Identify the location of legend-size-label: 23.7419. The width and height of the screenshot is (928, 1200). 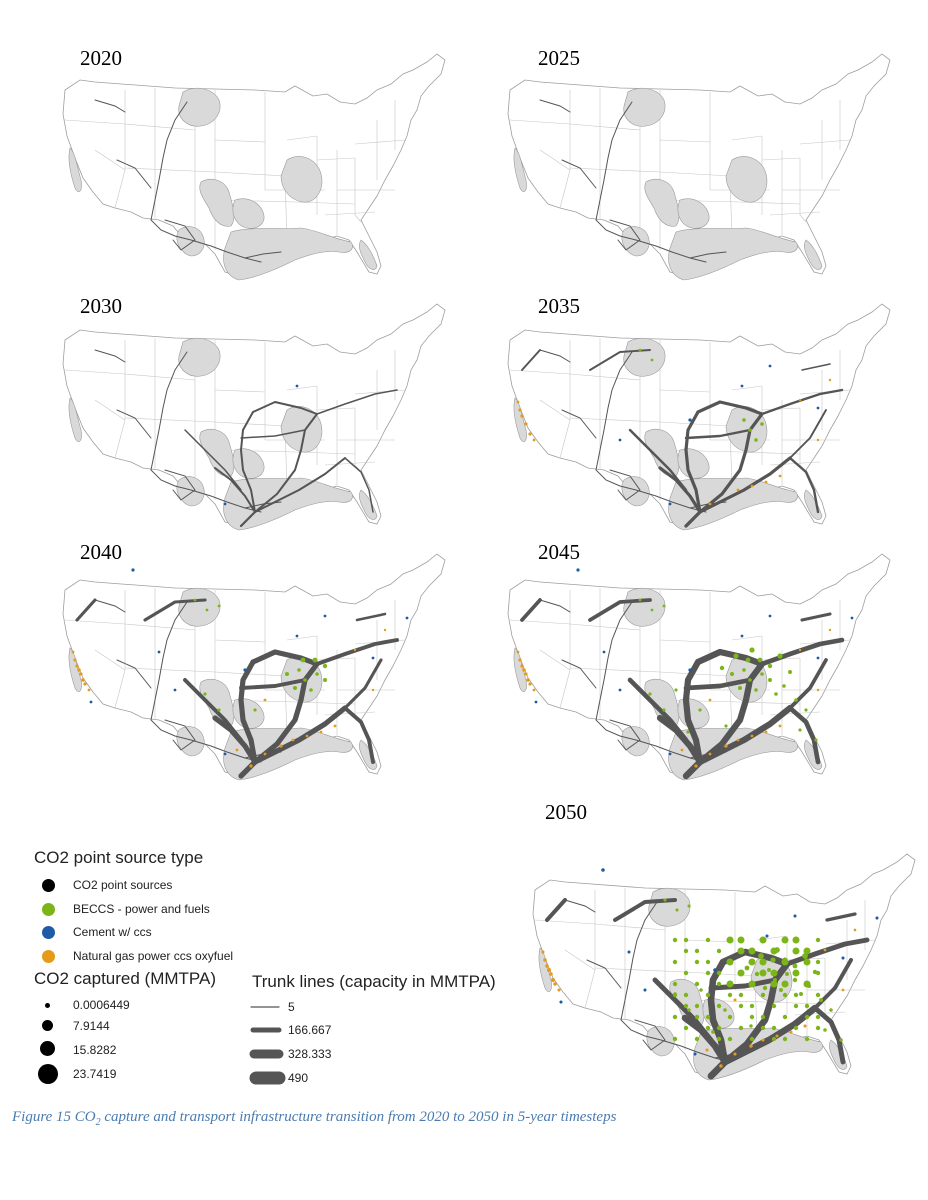
(95, 1074).